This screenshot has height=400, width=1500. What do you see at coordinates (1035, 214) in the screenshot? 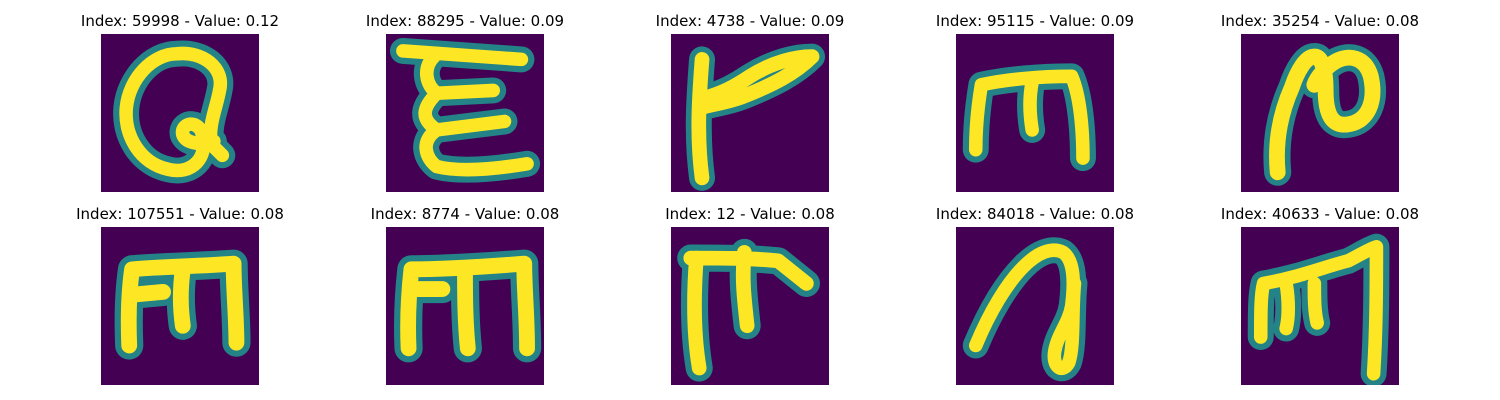
I see `tile-title: Index: 84018 - Value: 0.08` at bounding box center [1035, 214].